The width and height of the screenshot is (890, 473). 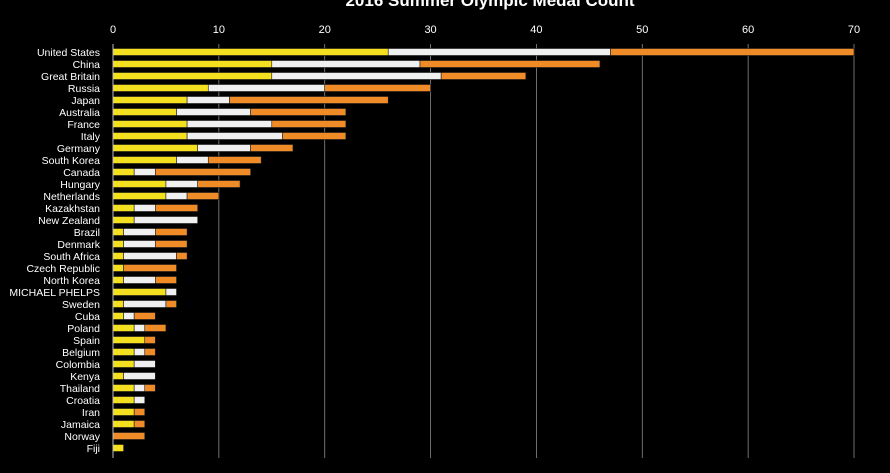 What do you see at coordinates (69, 221) in the screenshot?
I see `category-label: New Zealand` at bounding box center [69, 221].